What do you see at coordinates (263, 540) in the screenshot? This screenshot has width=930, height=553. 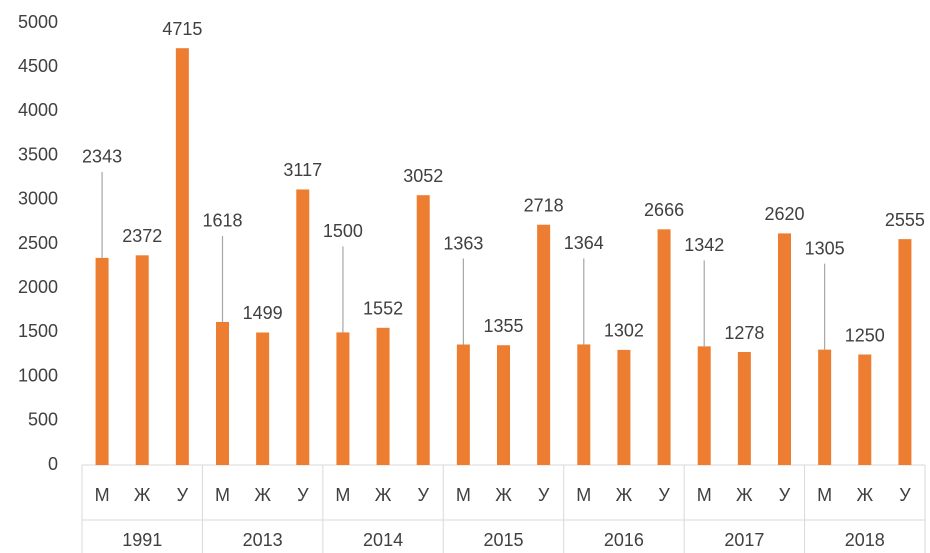 I see `group-label: 2013` at bounding box center [263, 540].